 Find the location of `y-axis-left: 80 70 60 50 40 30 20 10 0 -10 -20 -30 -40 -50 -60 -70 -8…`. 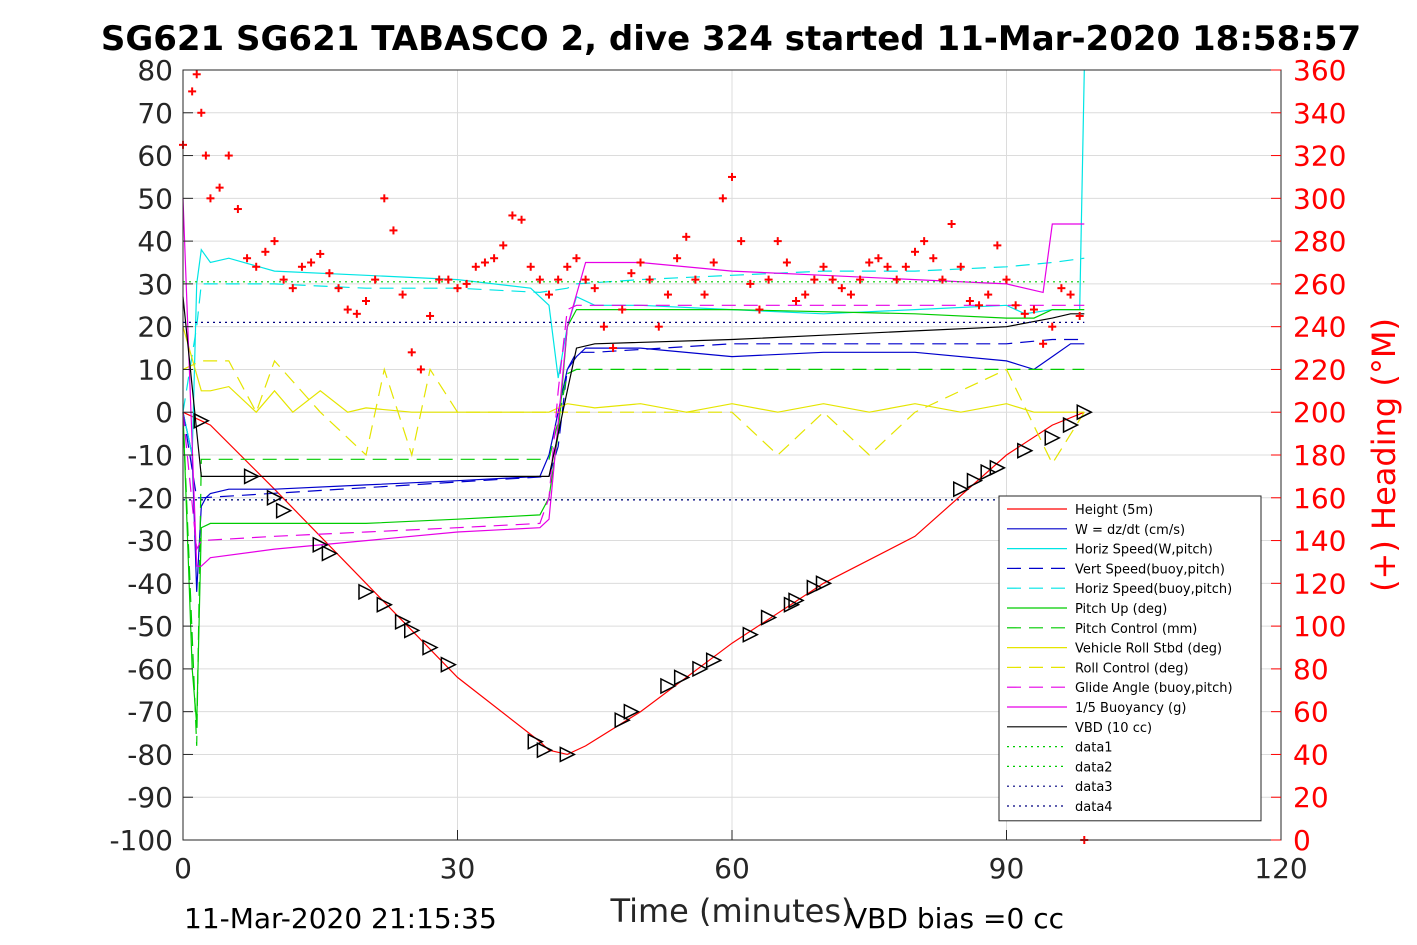

y-axis-left: 80 70 60 50 40 30 20 10 0 -10 -20 -30 -40 -50 -60 -70 -8… is located at coordinates (151, 455).